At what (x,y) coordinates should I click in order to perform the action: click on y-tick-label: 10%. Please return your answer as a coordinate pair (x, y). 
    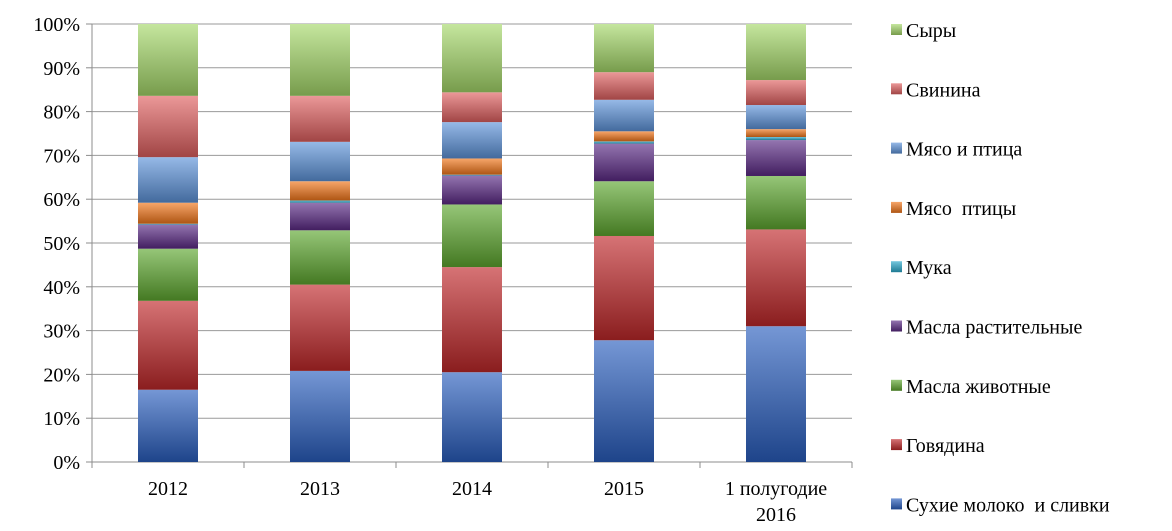
    Looking at the image, I should click on (61, 419).